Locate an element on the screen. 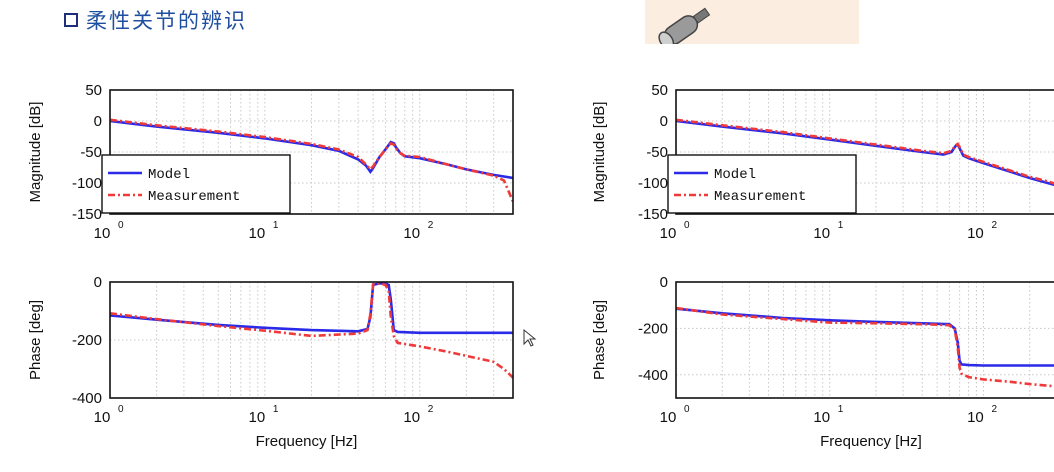 The width and height of the screenshot is (1054, 472). mouse-cursor-icon is located at coordinates (530, 337).